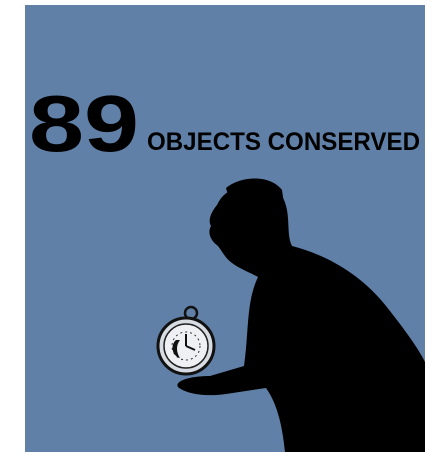  Describe the element at coordinates (186, 340) in the screenshot. I see `pocket-watch` at that location.